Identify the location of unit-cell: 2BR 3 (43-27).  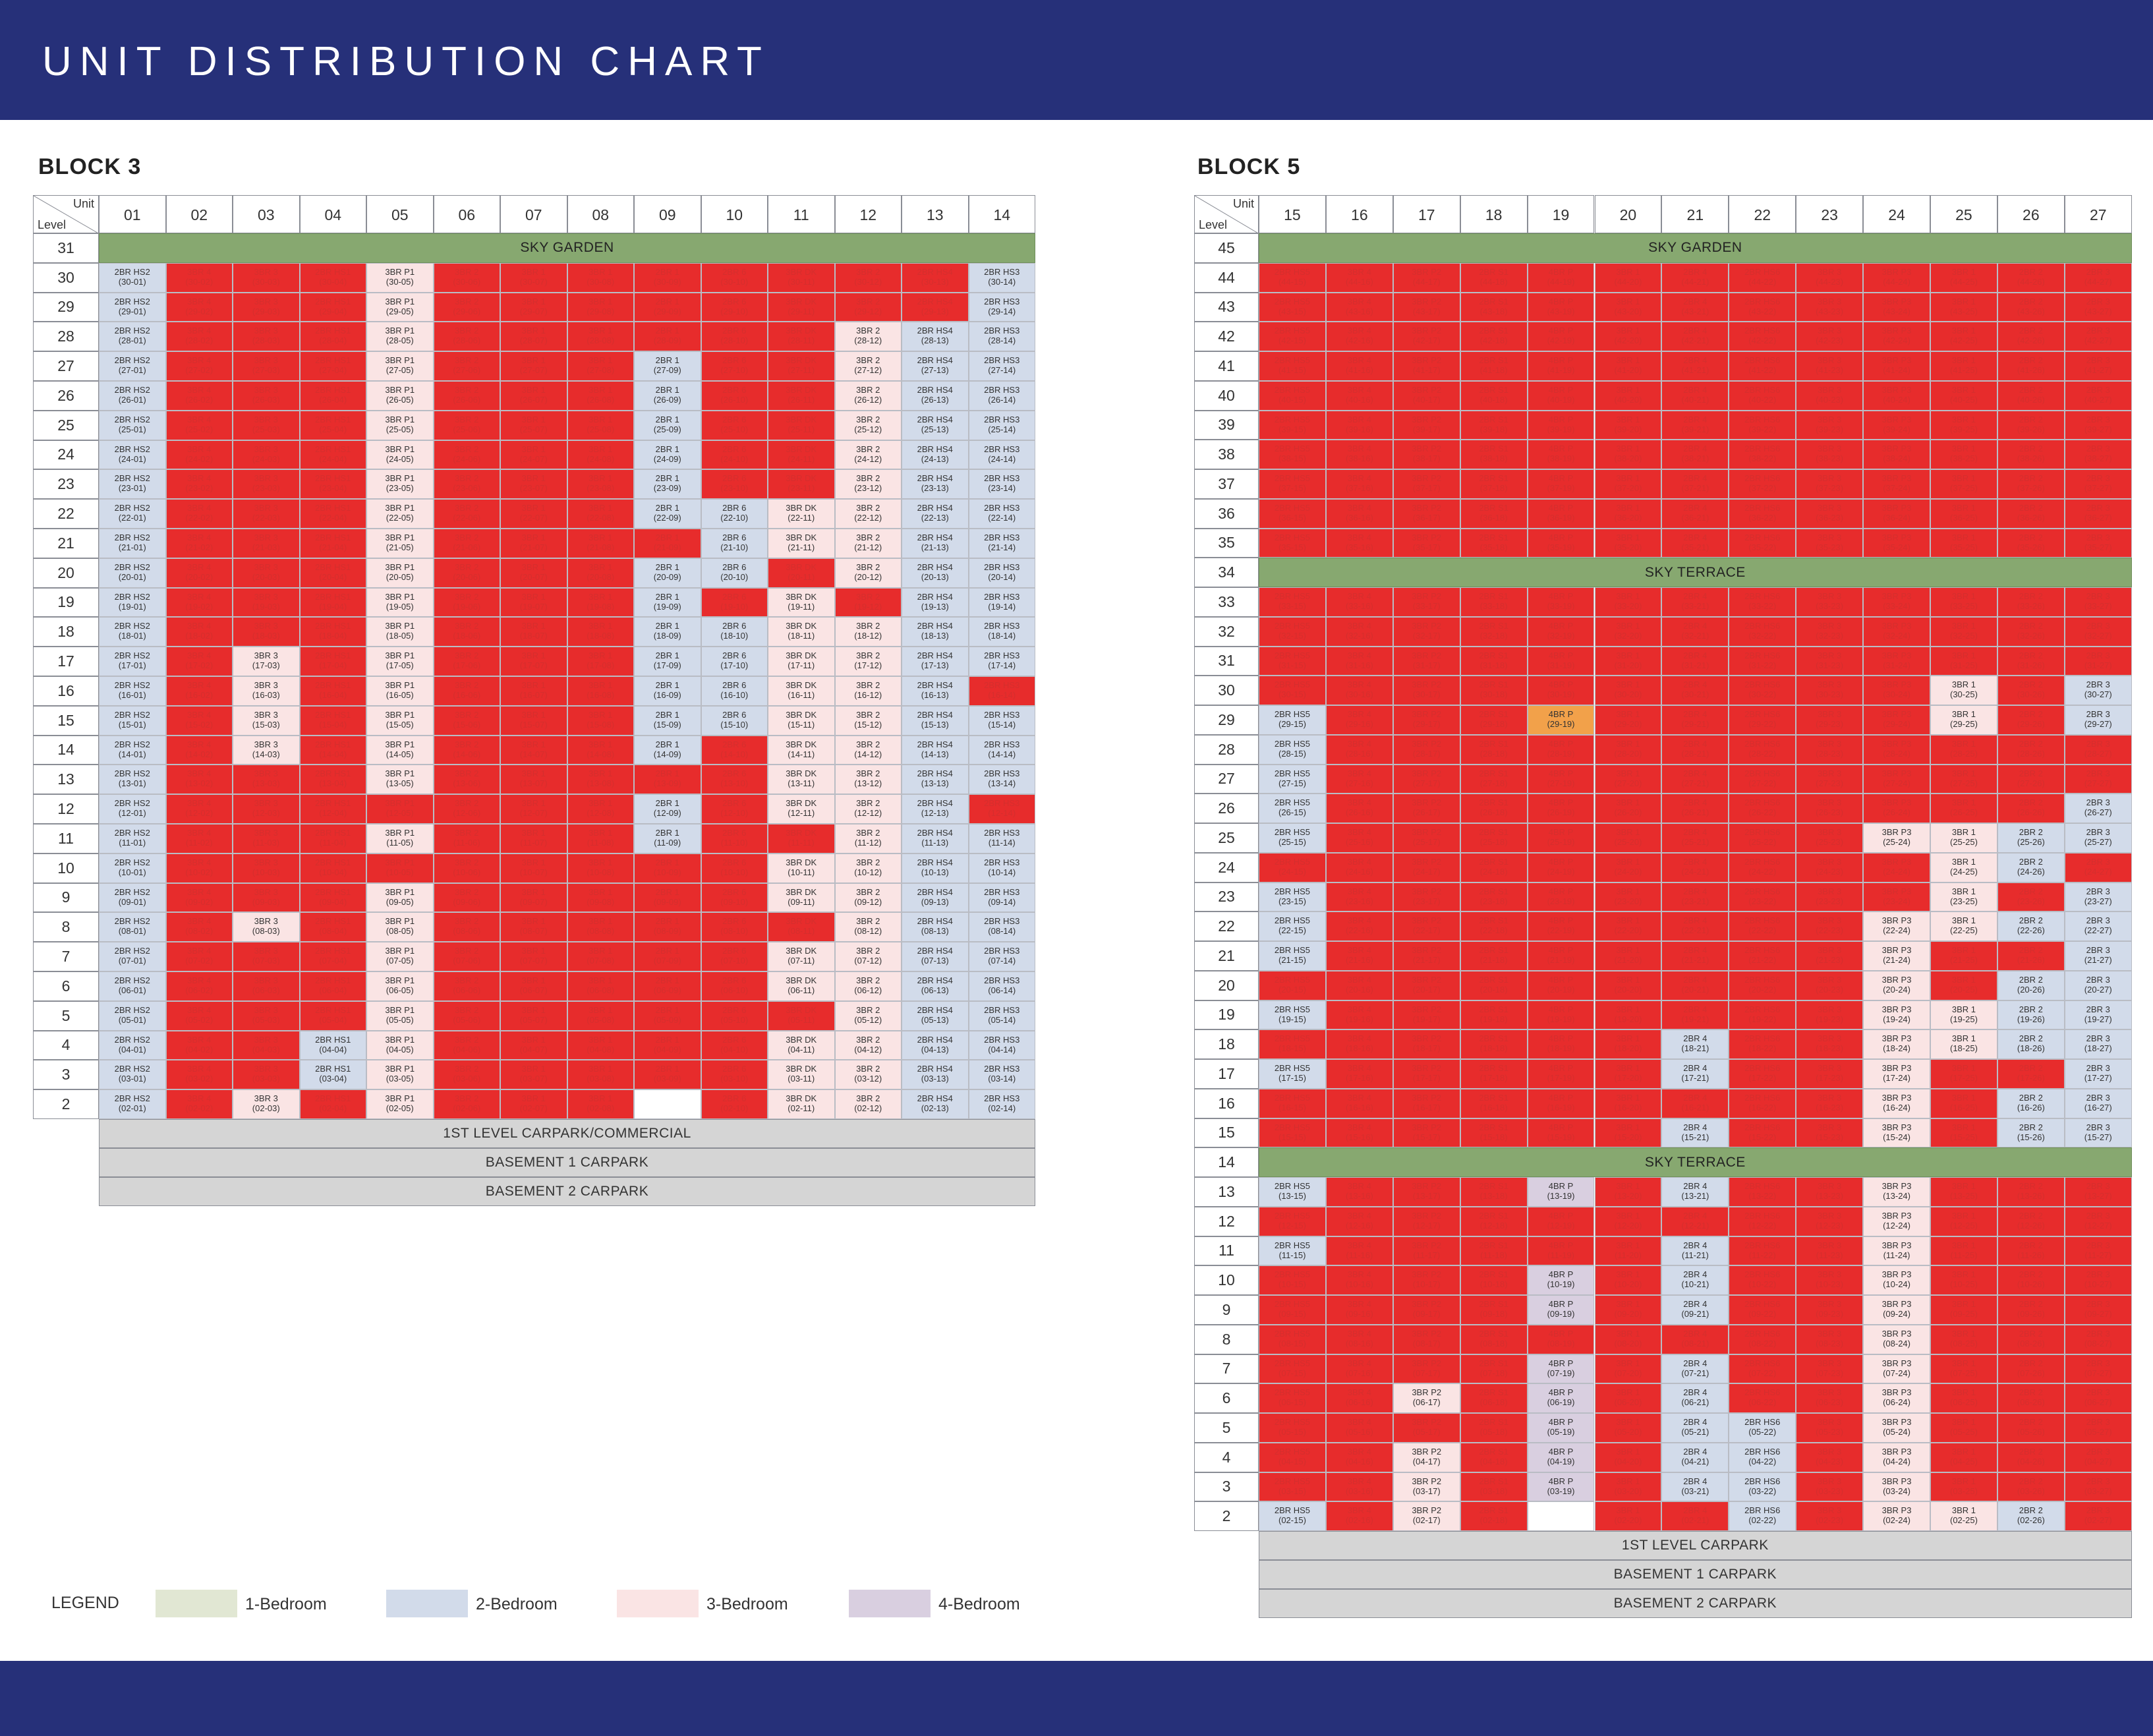
(2098, 307).